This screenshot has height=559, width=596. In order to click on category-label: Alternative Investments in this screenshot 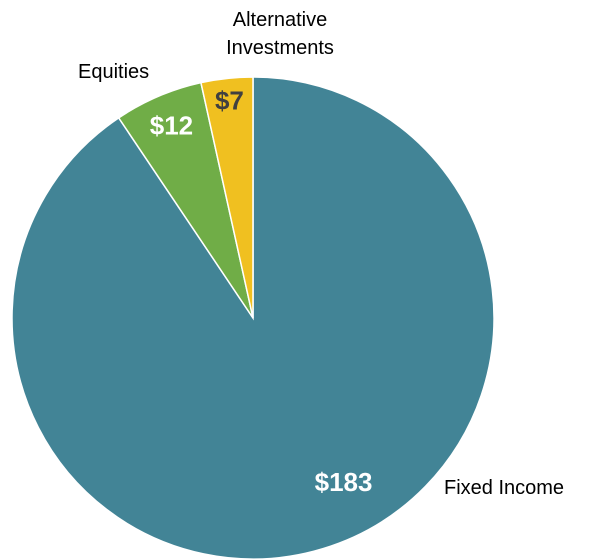, I will do `click(280, 34)`.